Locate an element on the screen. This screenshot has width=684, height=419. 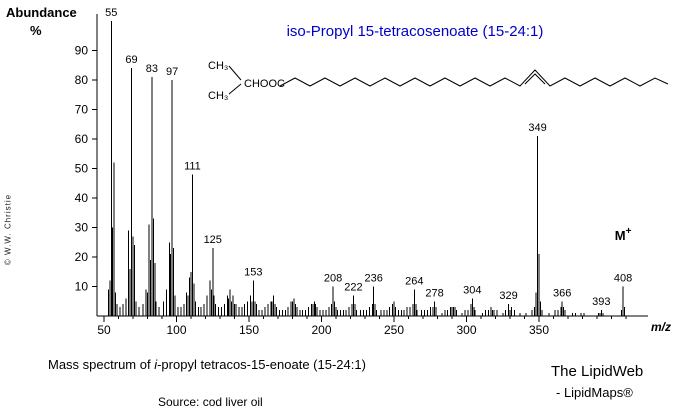
ch3-top-label: CH₃ is located at coordinates (218, 66).